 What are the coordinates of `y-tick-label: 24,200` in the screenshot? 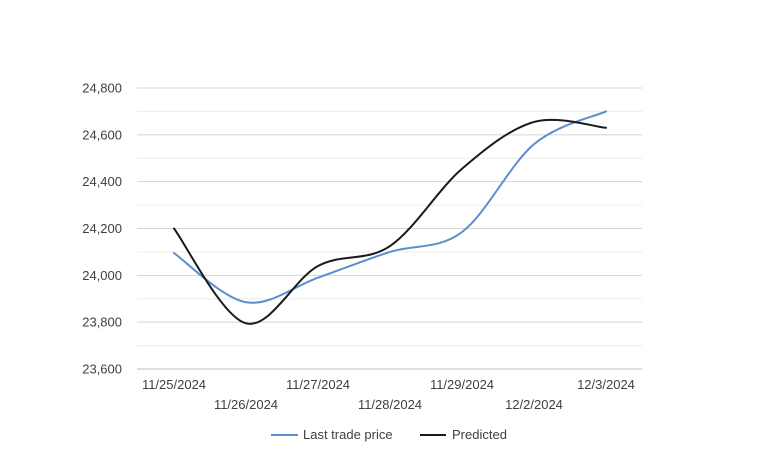 It's located at (102, 228).